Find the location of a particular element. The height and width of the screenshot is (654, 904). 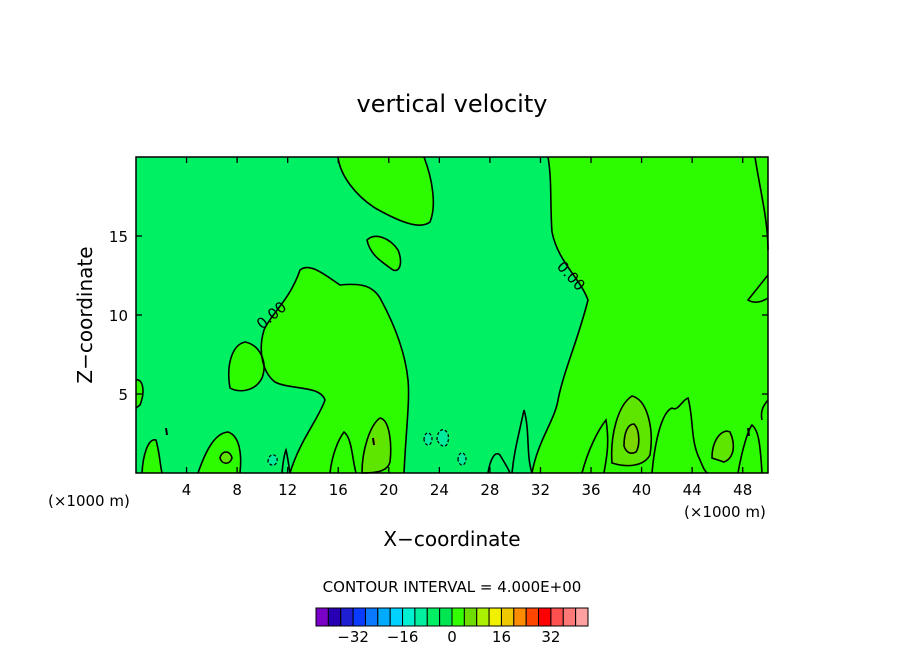

stronger-updraft-dot is located at coordinates (226, 458).